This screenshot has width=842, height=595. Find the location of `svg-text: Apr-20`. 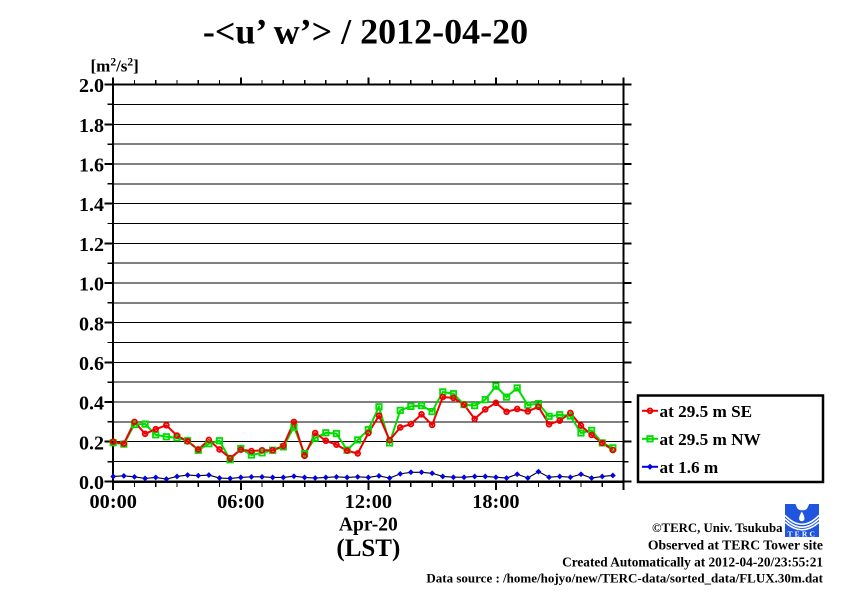

svg-text: Apr-20 is located at coordinates (368, 524).